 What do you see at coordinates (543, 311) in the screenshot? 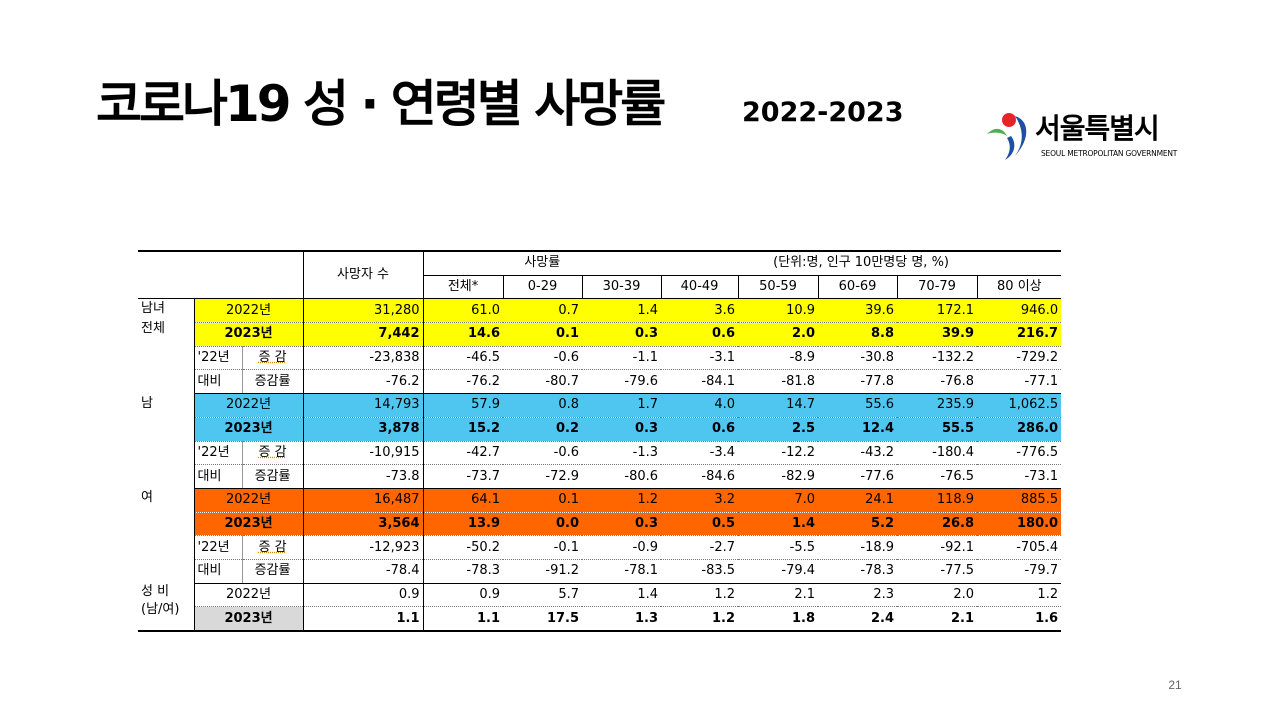
I see `cell: 0.7` at bounding box center [543, 311].